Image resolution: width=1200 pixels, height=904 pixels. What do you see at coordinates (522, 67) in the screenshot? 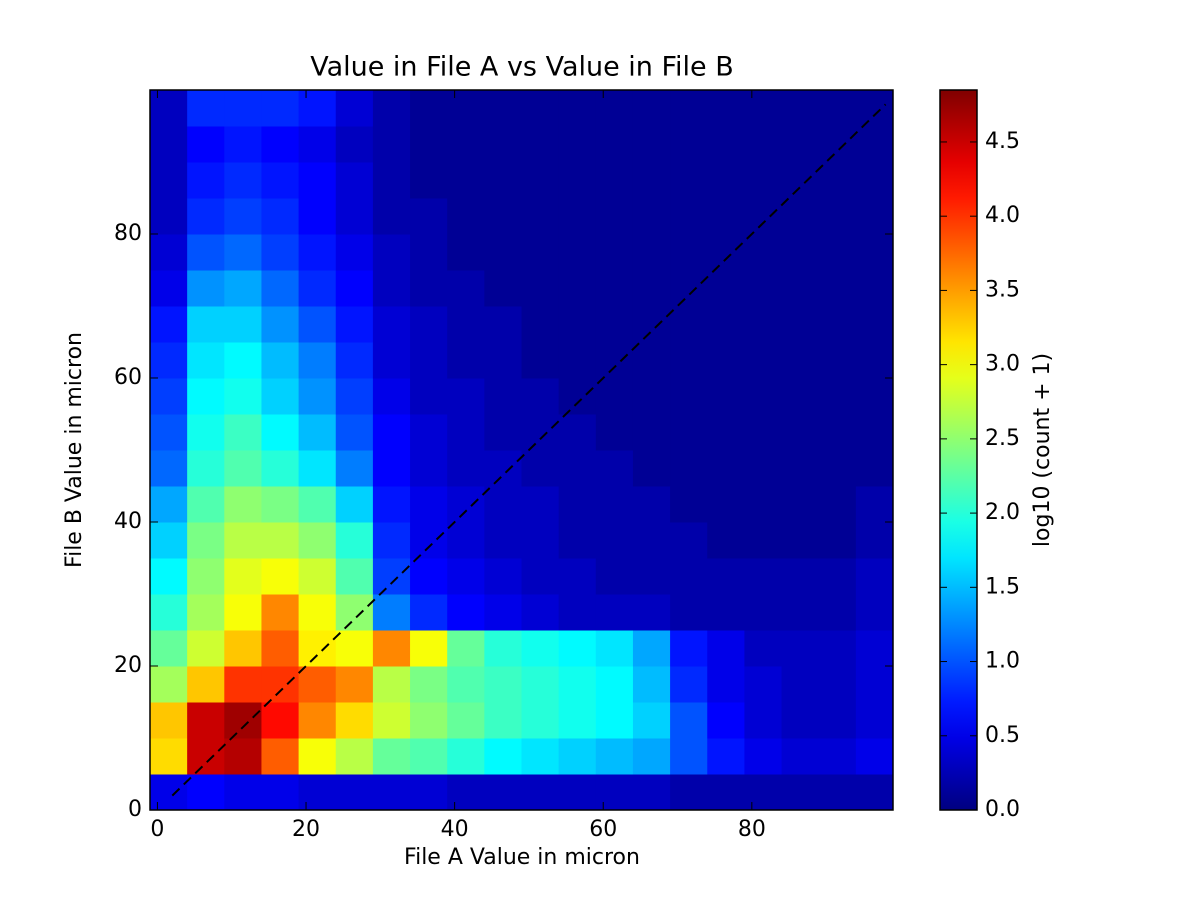
I see `chart-title: Value in File A vs Value in File B` at bounding box center [522, 67].